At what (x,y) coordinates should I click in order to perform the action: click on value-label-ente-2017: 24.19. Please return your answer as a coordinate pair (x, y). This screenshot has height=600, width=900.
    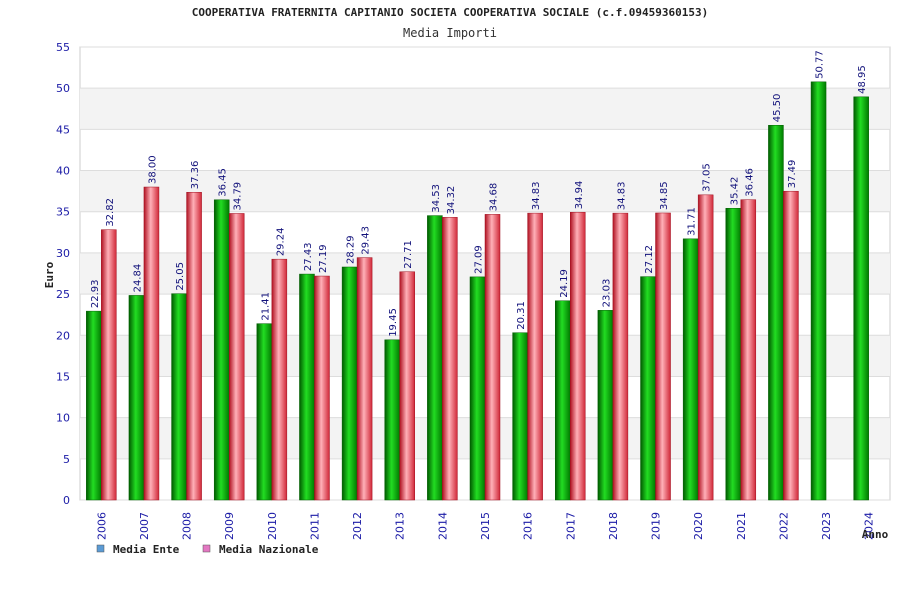
    Looking at the image, I should click on (564, 283).